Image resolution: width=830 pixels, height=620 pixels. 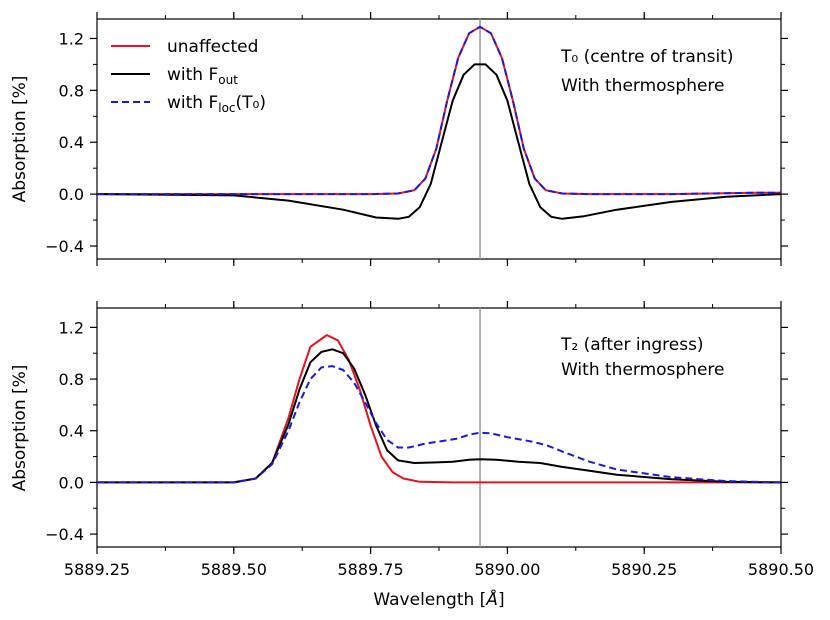 I want to click on legend: unaffected with Fout with Floc(T₀), so click(x=188, y=76).